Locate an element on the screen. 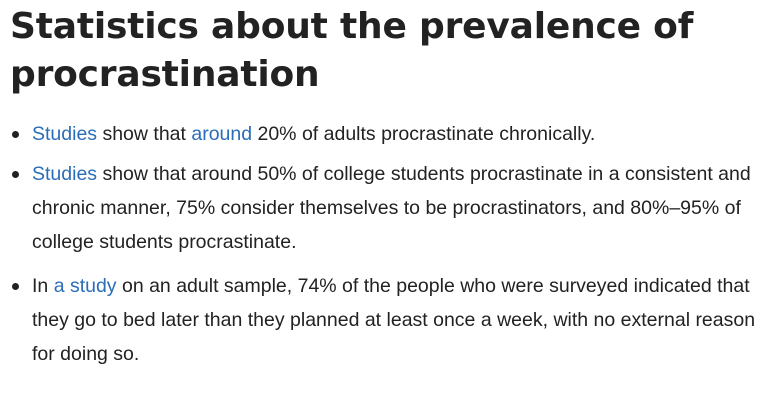 The height and width of the screenshot is (417, 768). around-link: around is located at coordinates (222, 134).